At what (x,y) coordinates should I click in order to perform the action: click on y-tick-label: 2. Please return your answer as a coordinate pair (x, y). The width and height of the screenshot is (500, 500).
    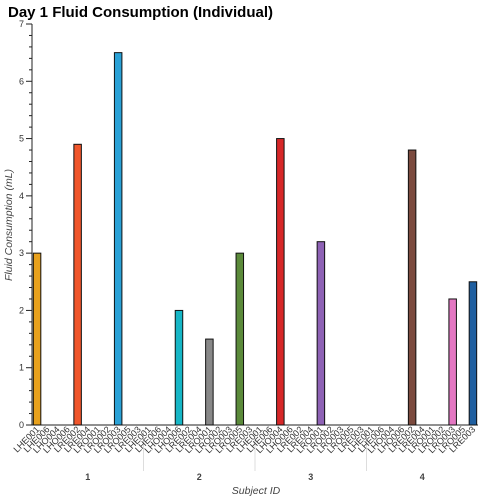
    Looking at the image, I should click on (21, 310).